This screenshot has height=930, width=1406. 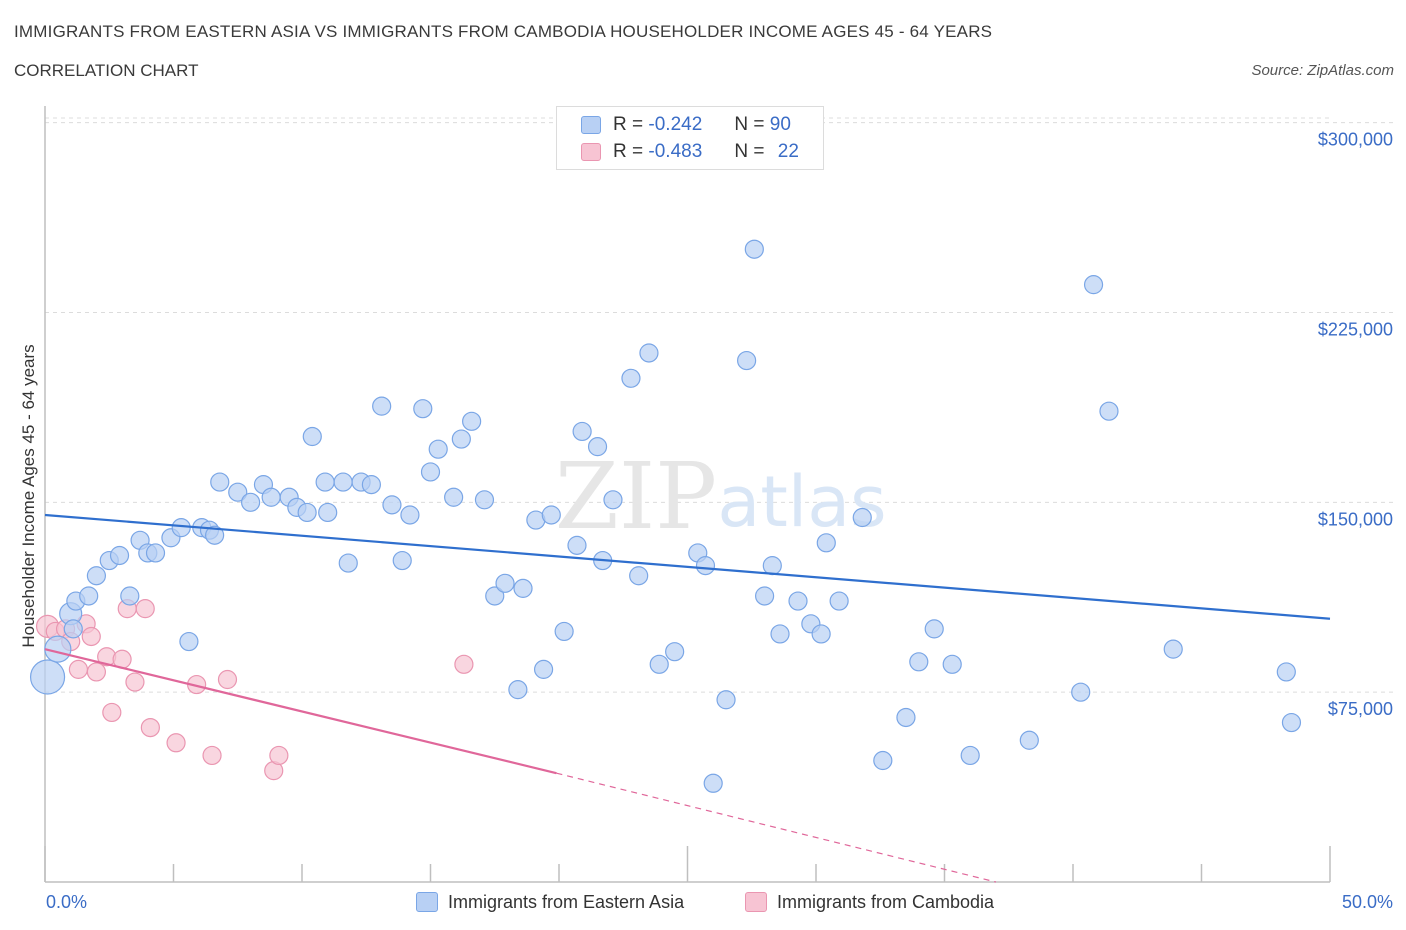 What do you see at coordinates (1322, 70) in the screenshot?
I see `source-label: Source: ZipAtlas.com` at bounding box center [1322, 70].